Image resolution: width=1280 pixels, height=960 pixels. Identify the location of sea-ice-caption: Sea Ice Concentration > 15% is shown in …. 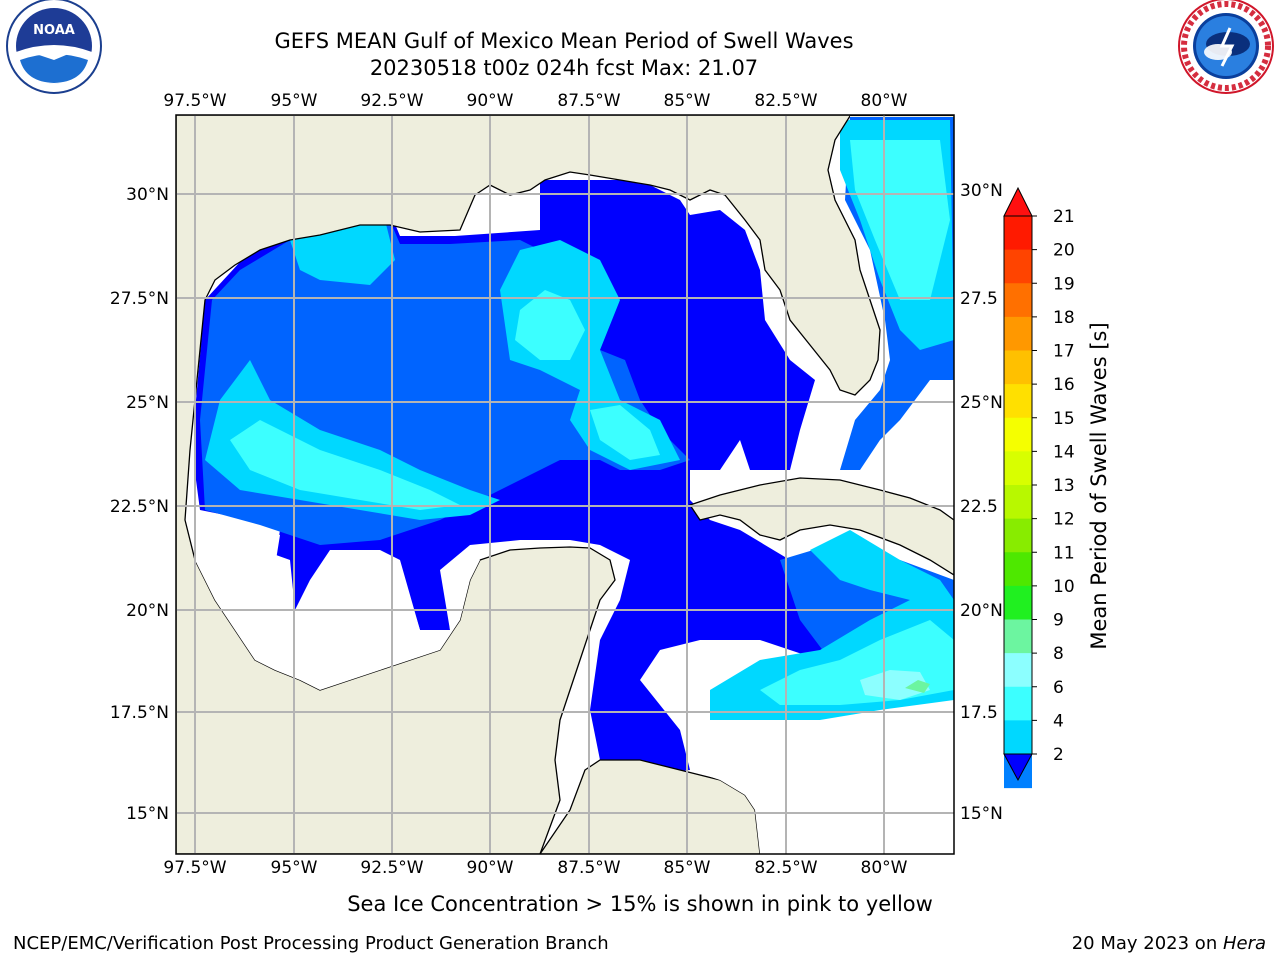
(640, 904).